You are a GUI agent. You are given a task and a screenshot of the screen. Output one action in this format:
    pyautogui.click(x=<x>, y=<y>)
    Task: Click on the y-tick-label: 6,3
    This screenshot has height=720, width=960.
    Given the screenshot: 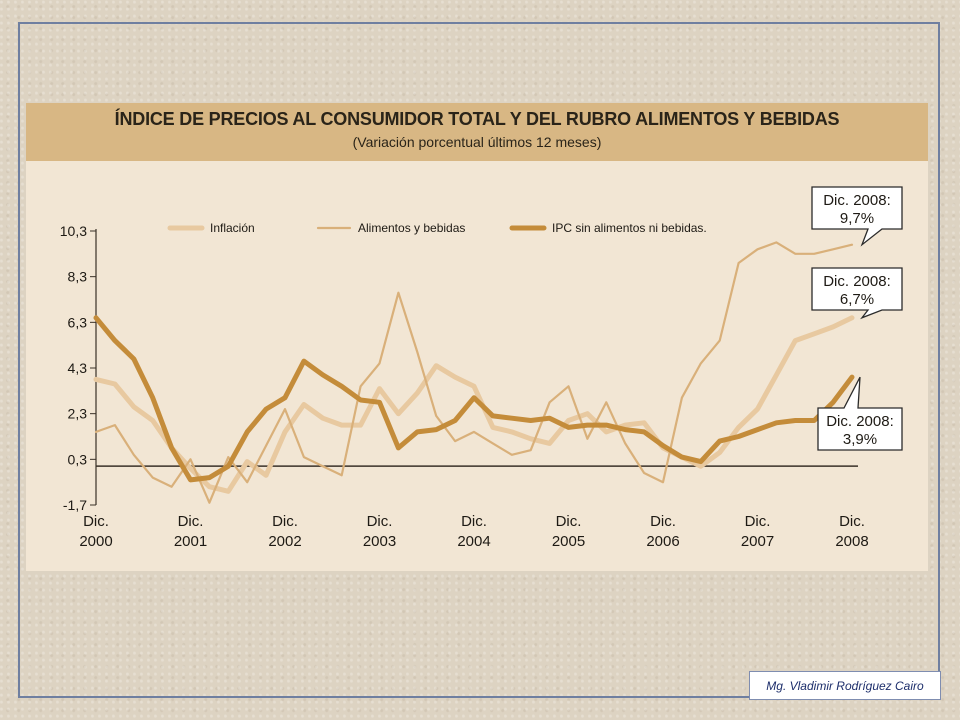 What is the action you would take?
    pyautogui.click(x=78, y=322)
    